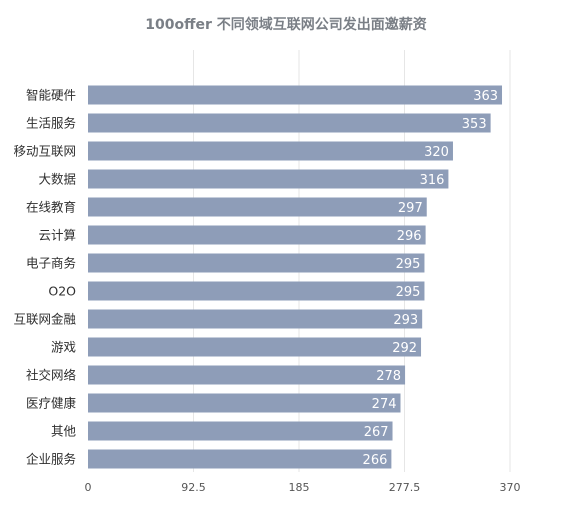  I want to click on category-label: 游戏, so click(63, 347).